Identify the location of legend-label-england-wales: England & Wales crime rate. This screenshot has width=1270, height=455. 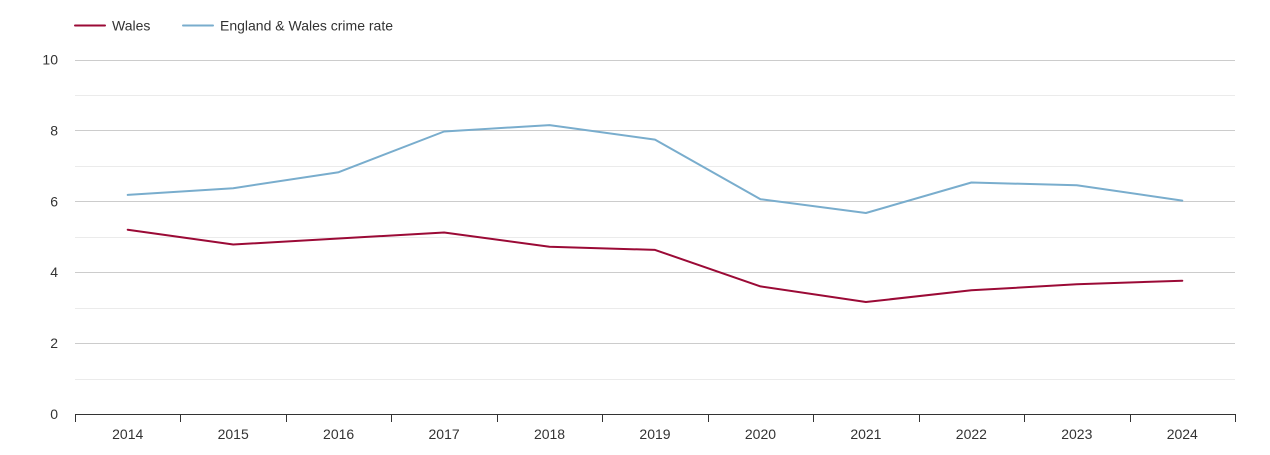
(306, 26).